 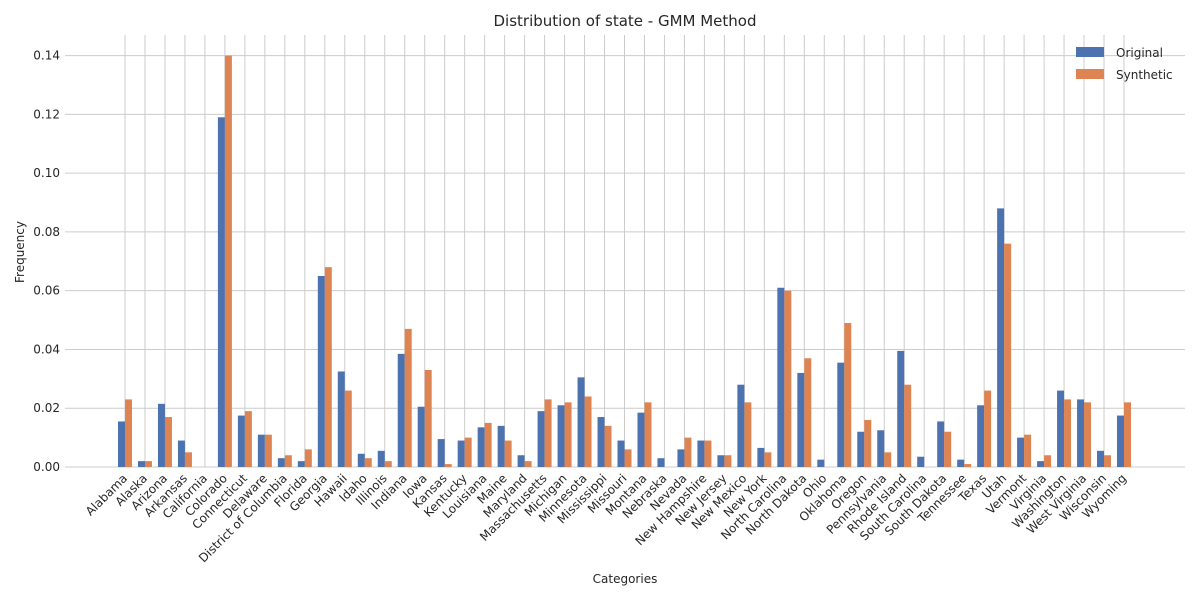 What do you see at coordinates (228, 261) in the screenshot?
I see `bar-synthetic-colorado` at bounding box center [228, 261].